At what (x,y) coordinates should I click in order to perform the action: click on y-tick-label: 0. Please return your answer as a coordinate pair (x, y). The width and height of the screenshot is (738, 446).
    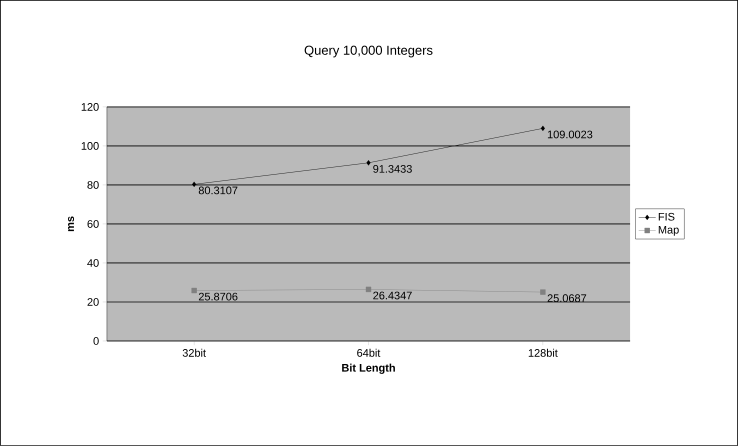
    Looking at the image, I should click on (96, 341).